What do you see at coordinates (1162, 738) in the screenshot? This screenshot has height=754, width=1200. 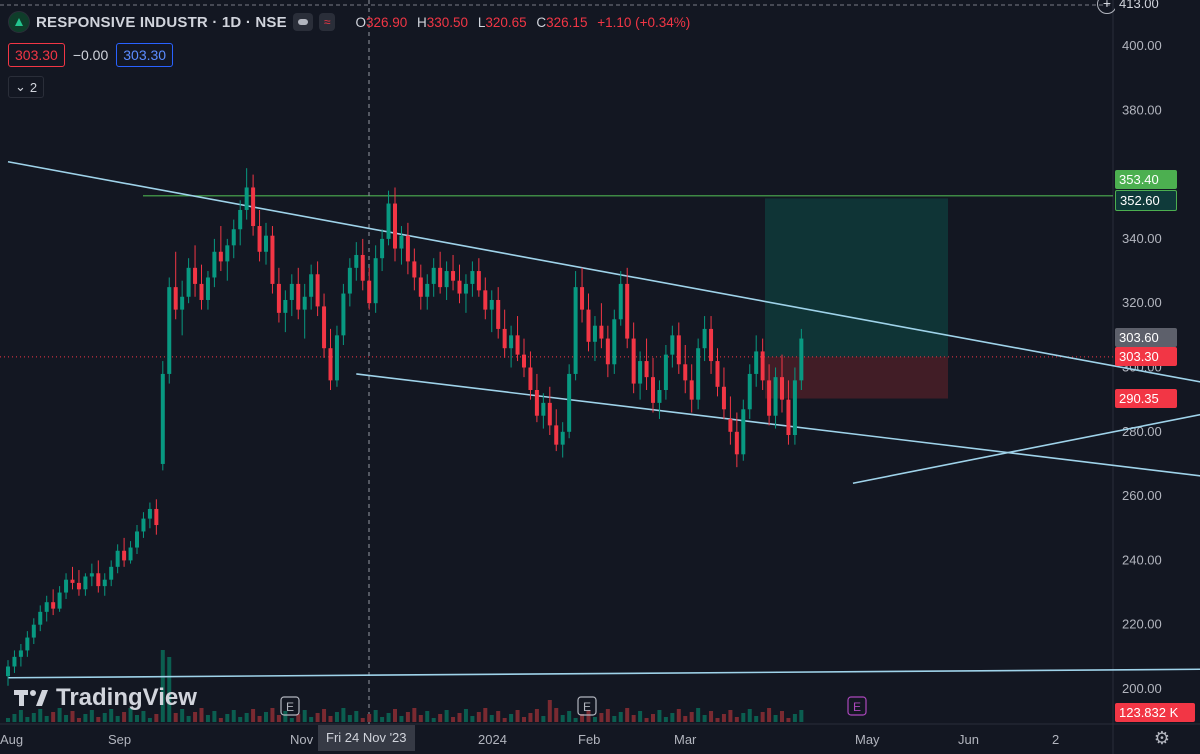 I see `gear-icon: ⚙` at bounding box center [1162, 738].